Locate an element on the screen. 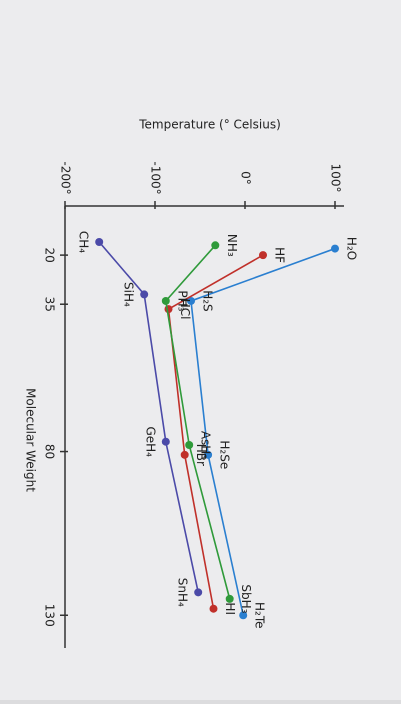 This screenshot has width=401, height=704. point-label: HF is located at coordinates (280, 255).